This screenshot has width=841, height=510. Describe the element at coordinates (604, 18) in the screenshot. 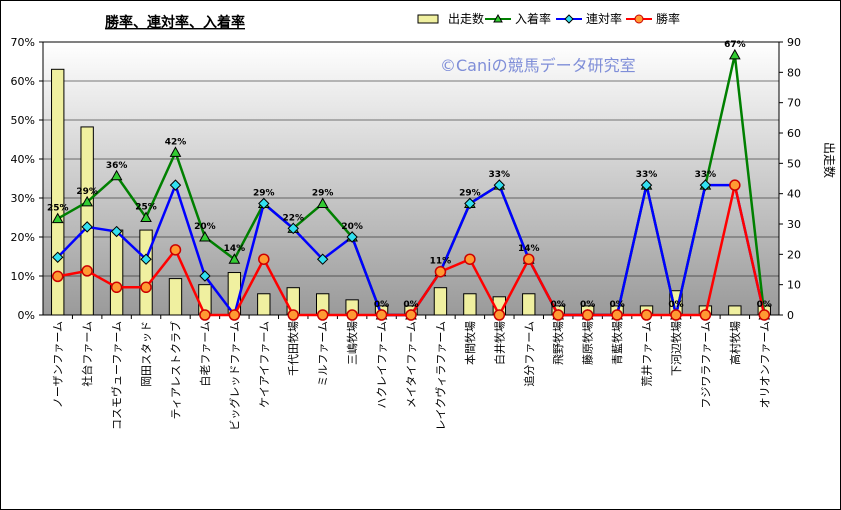

I see `legend-label-3: 連対率` at that location.